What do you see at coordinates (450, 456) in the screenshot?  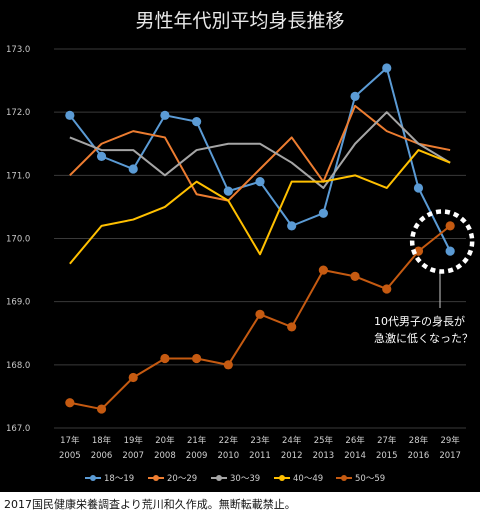 I see `x-tick-label: 2017` at bounding box center [450, 456].